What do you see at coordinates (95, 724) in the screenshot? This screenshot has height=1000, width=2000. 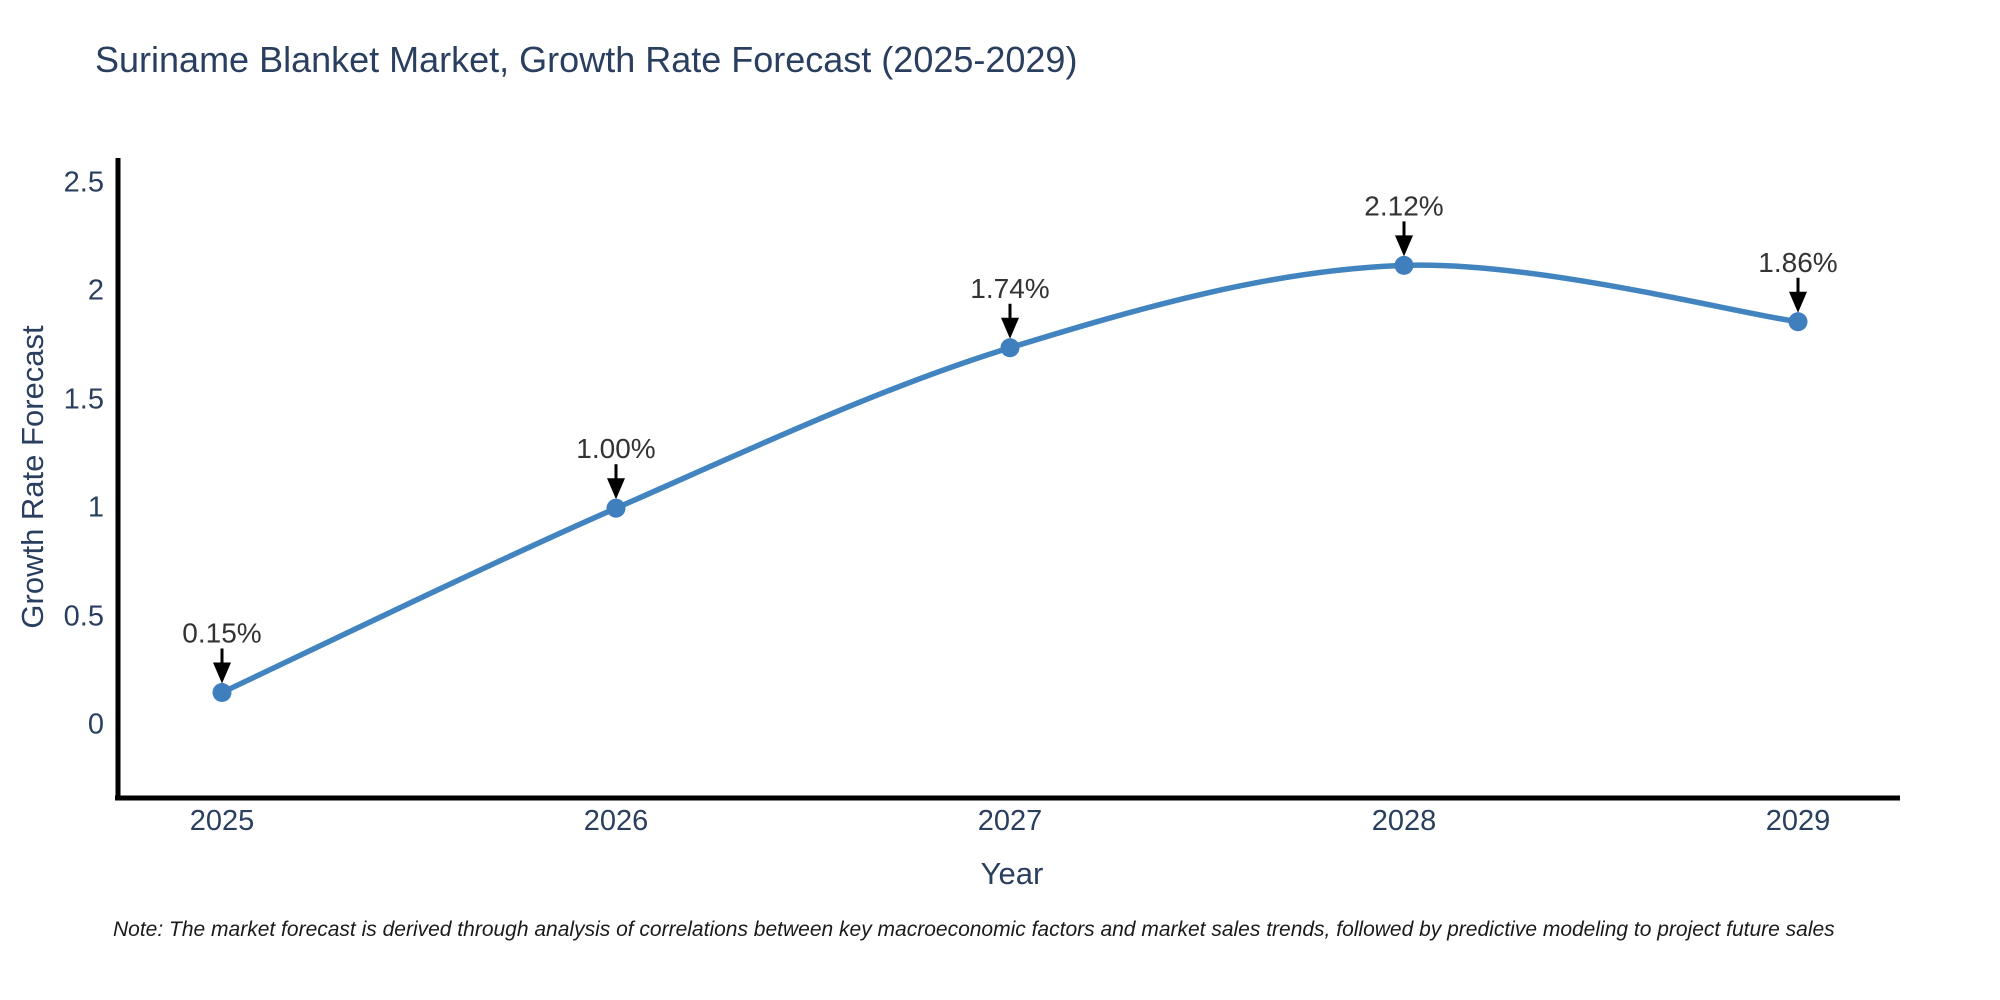 I see `y-tick-label: 0` at bounding box center [95, 724].